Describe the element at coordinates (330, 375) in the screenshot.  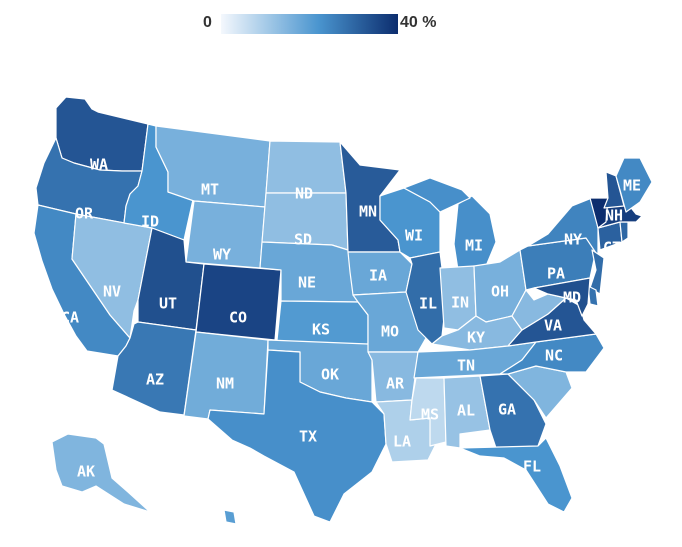
I see `state-label-ok: OK` at that location.